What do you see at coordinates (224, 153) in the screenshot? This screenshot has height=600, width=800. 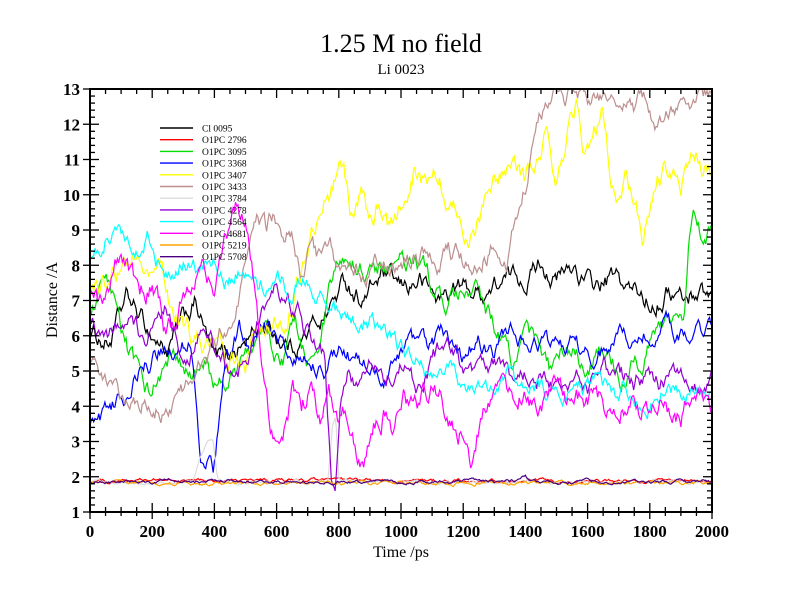 I see `legend-label: O1PC 3095` at bounding box center [224, 153].